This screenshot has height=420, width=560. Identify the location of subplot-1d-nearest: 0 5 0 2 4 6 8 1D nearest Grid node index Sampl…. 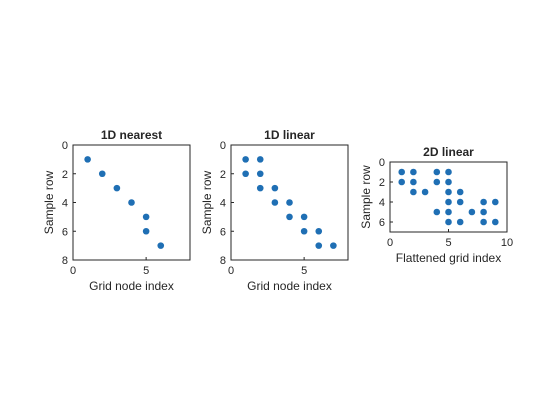
(116, 210).